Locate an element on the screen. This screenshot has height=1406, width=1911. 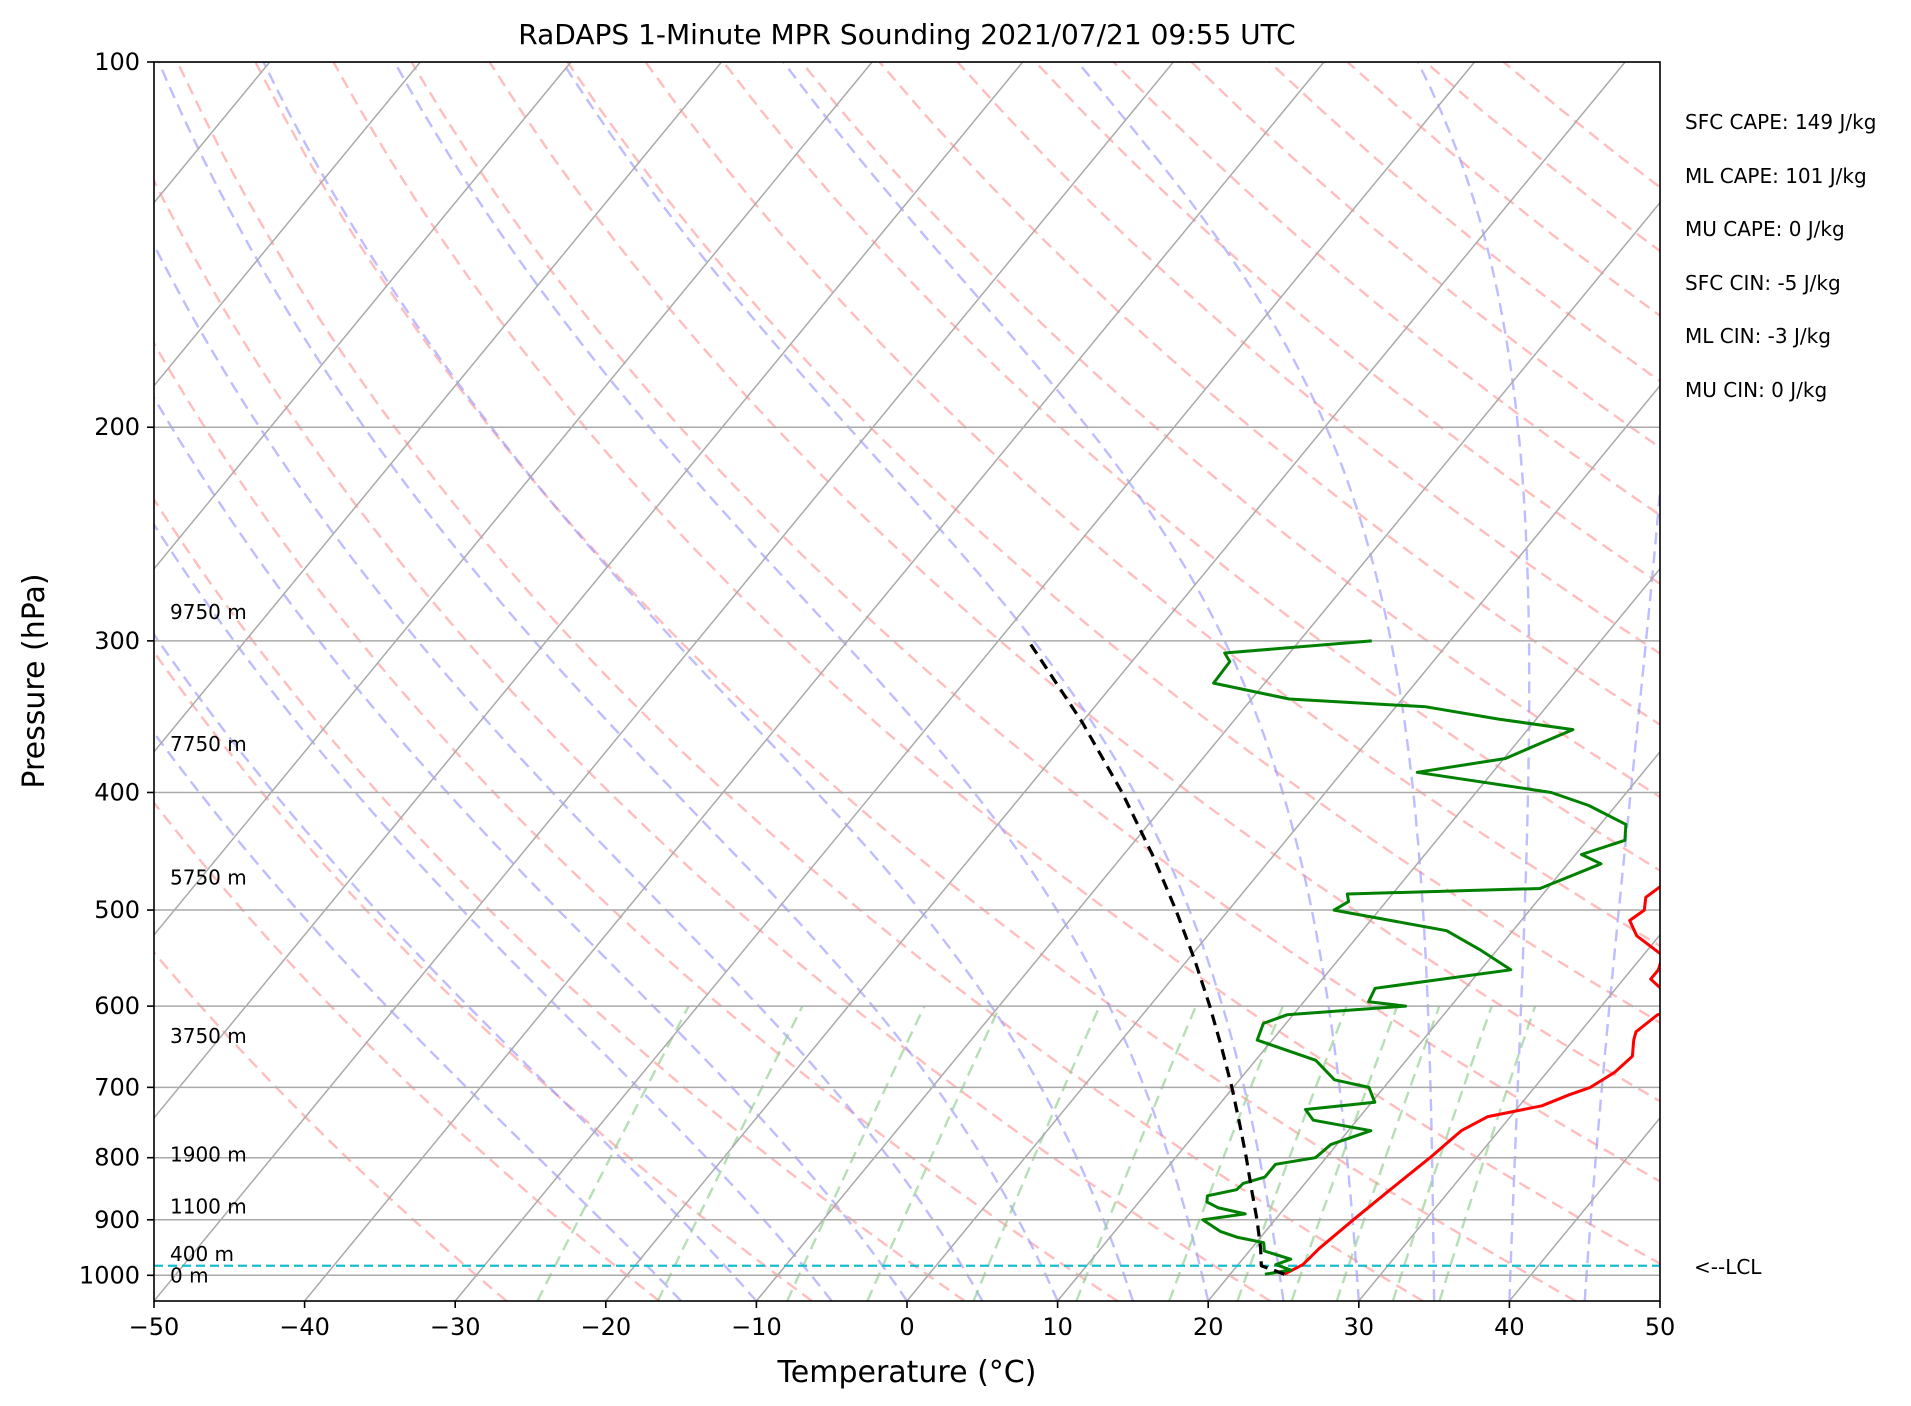
height-label: 9750 m is located at coordinates (208, 612).